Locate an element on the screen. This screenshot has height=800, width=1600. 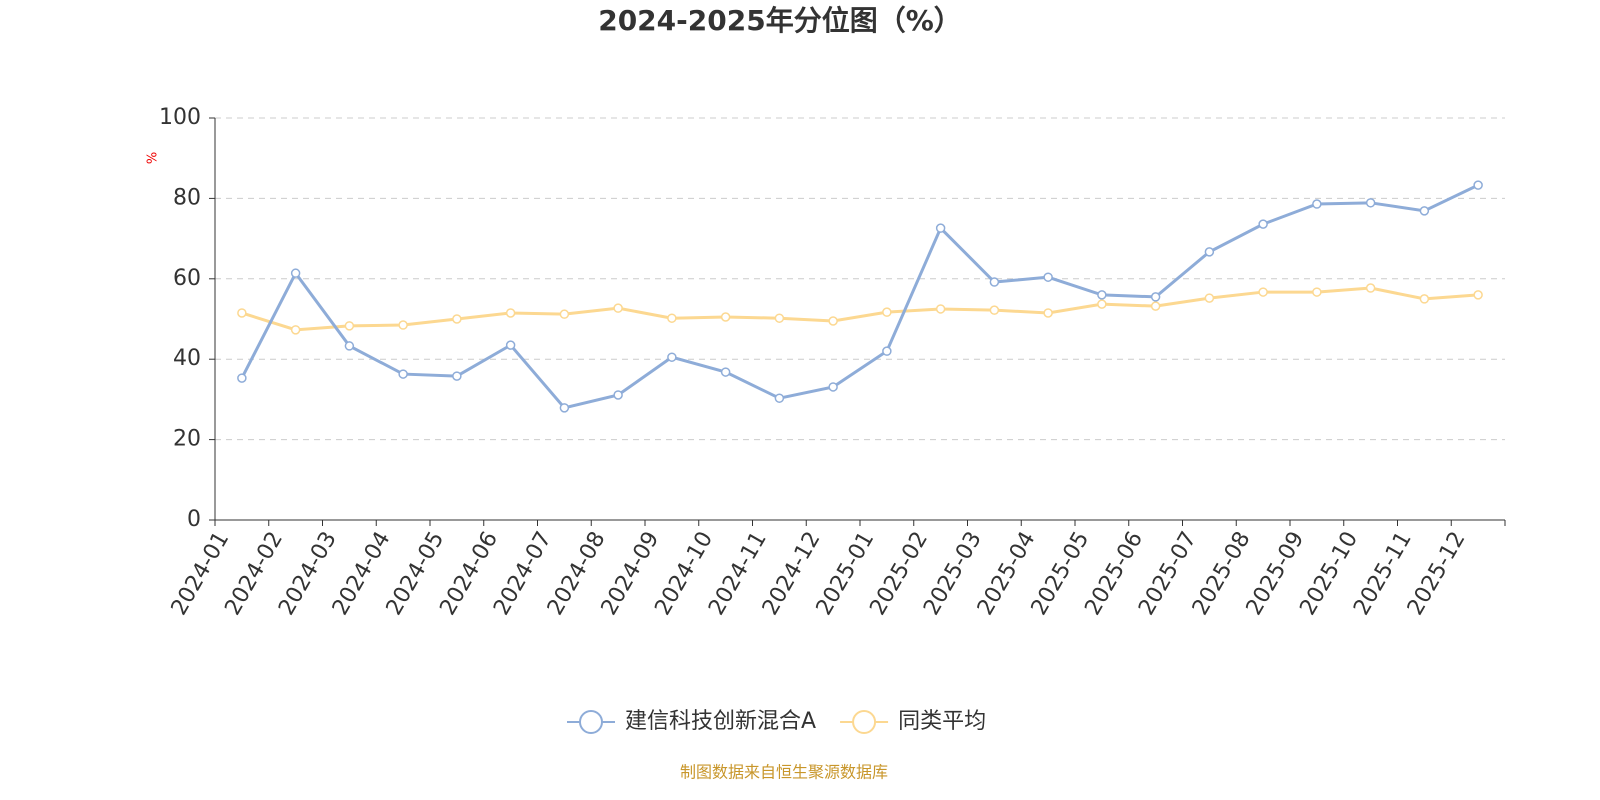
series-line is located at coordinates (860, 309).